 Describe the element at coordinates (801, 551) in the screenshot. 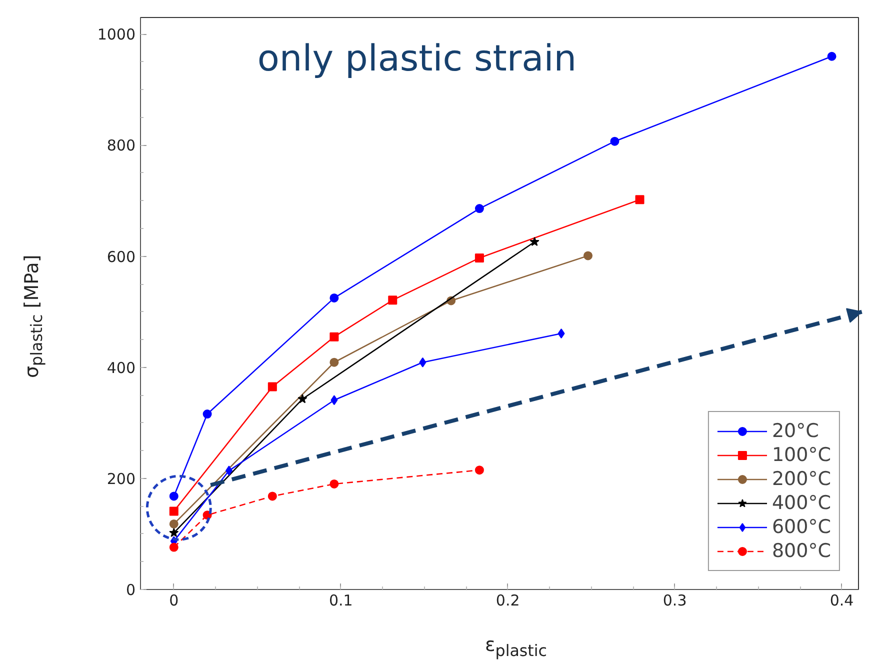

I see `legend-label: 800°C` at that location.